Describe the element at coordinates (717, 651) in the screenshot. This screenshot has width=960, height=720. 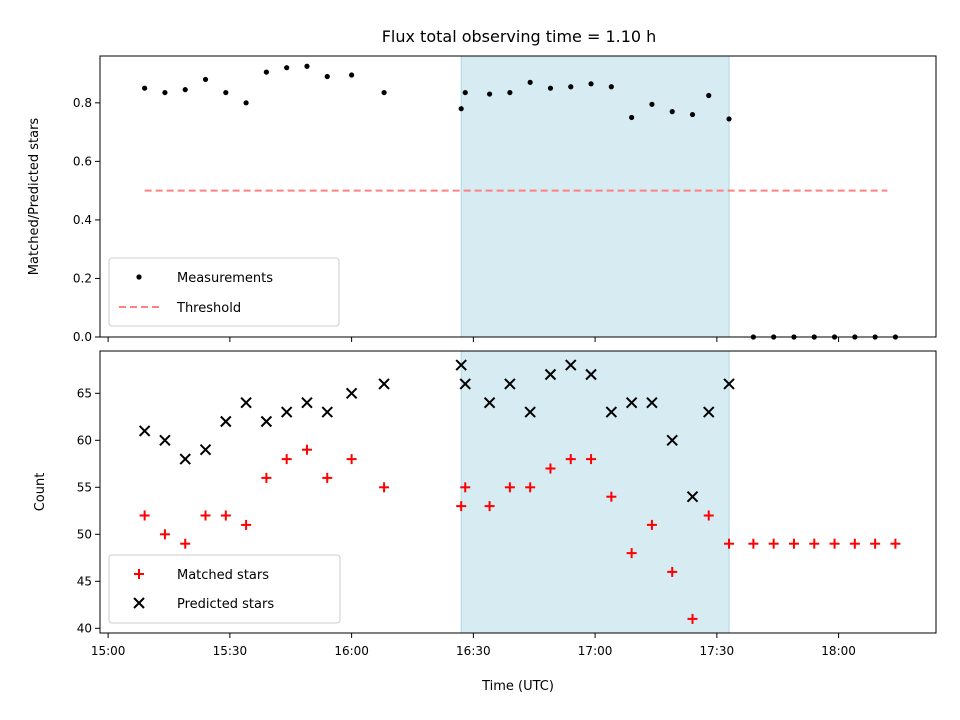
I see `x-tick-label: 17:30` at that location.